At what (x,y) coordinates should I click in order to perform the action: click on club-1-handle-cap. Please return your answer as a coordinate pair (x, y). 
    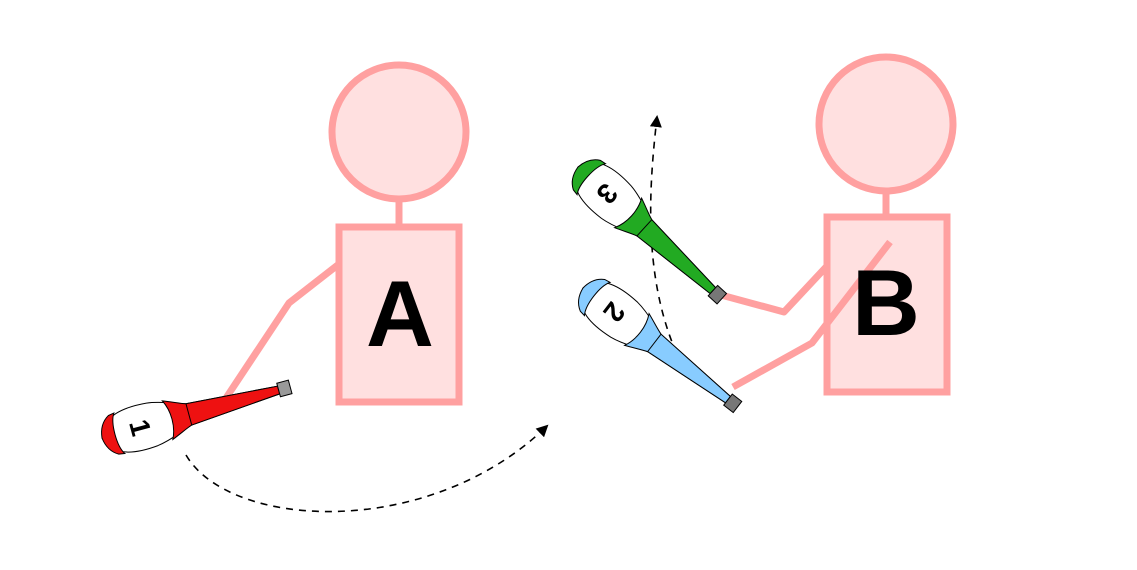
    Looking at the image, I should click on (284, 388).